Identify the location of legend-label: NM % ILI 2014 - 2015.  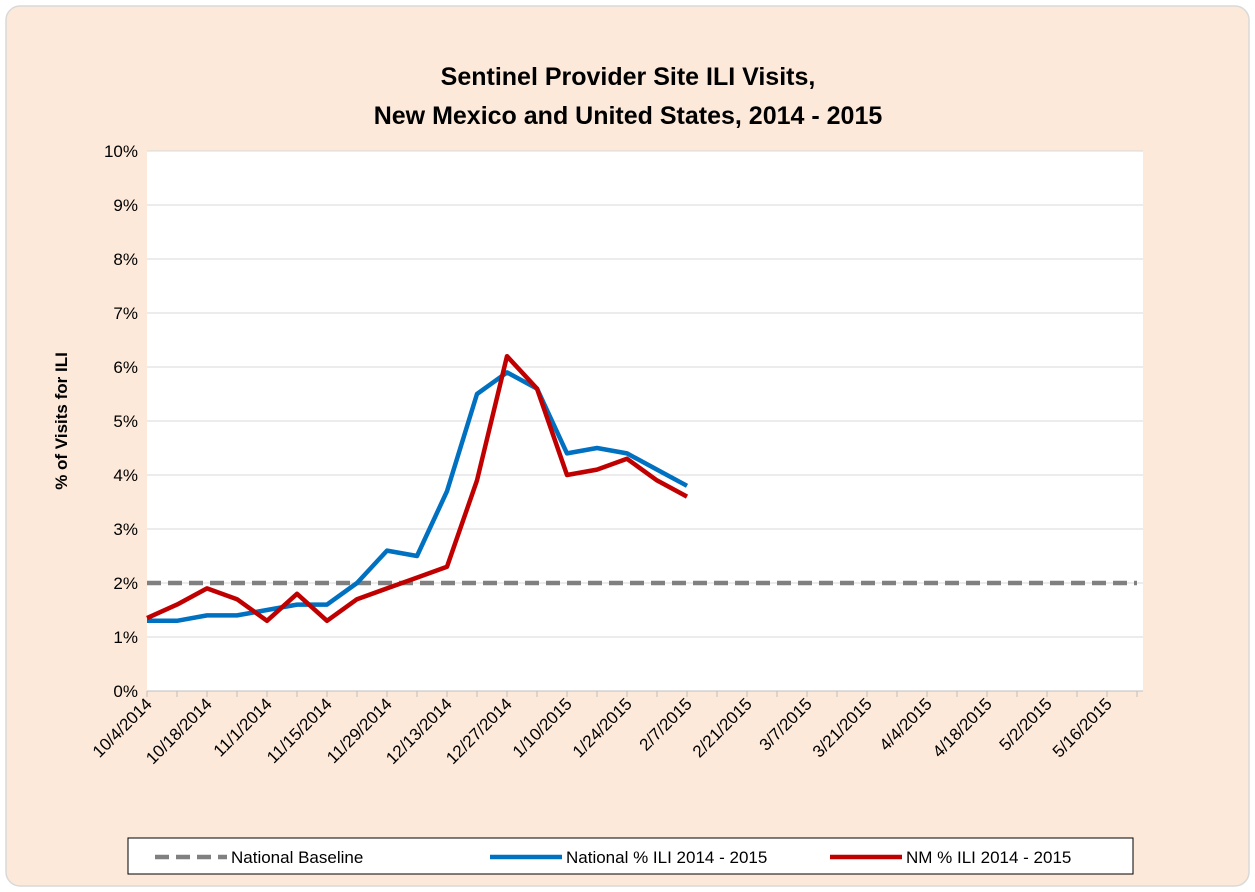
(988, 857).